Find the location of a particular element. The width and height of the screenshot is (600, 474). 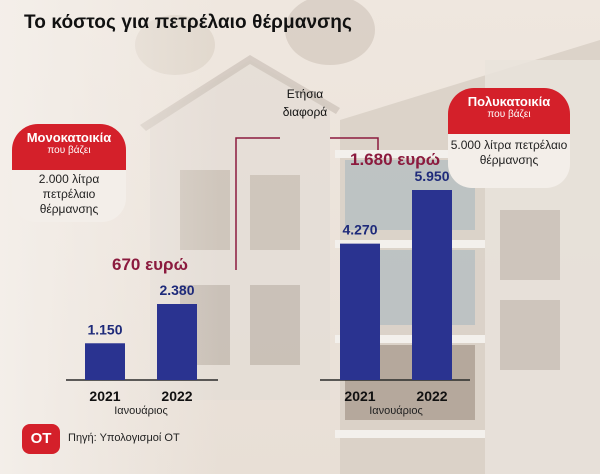

annual-difference-label: Ετήσια διαφορά is located at coordinates (305, 103).